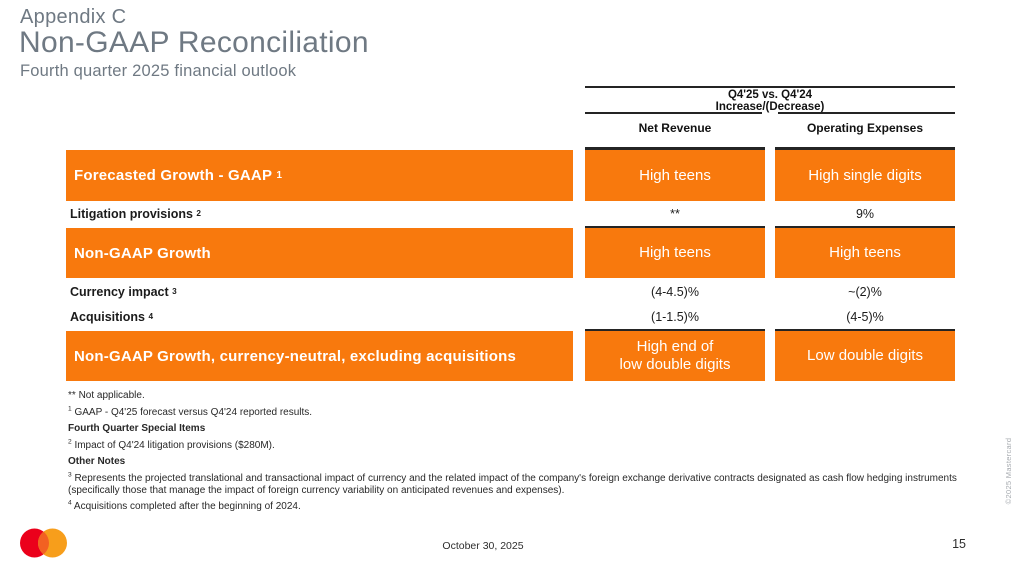 Image resolution: width=1024 pixels, height=563 pixels. I want to click on column-header-operating-expenses: Operating Expenses, so click(865, 128).